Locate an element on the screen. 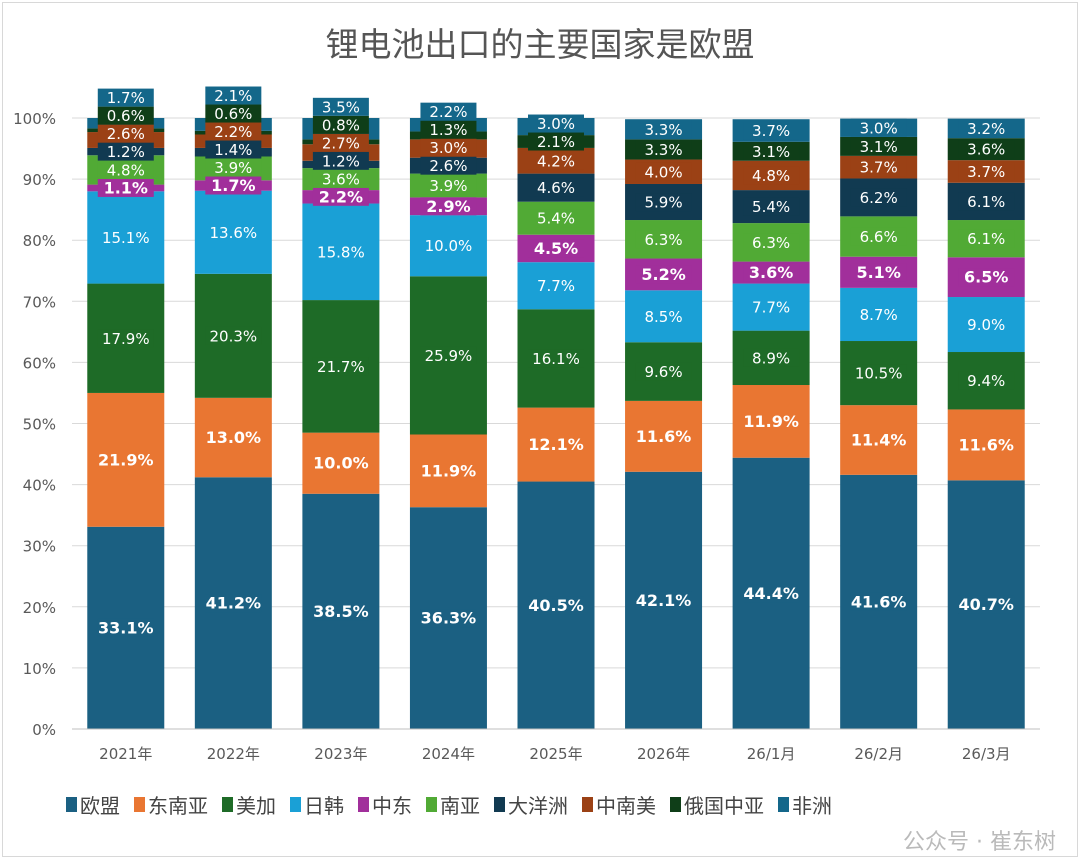 The image size is (1080, 859). legend-item: 大洋洲 is located at coordinates (531, 804).